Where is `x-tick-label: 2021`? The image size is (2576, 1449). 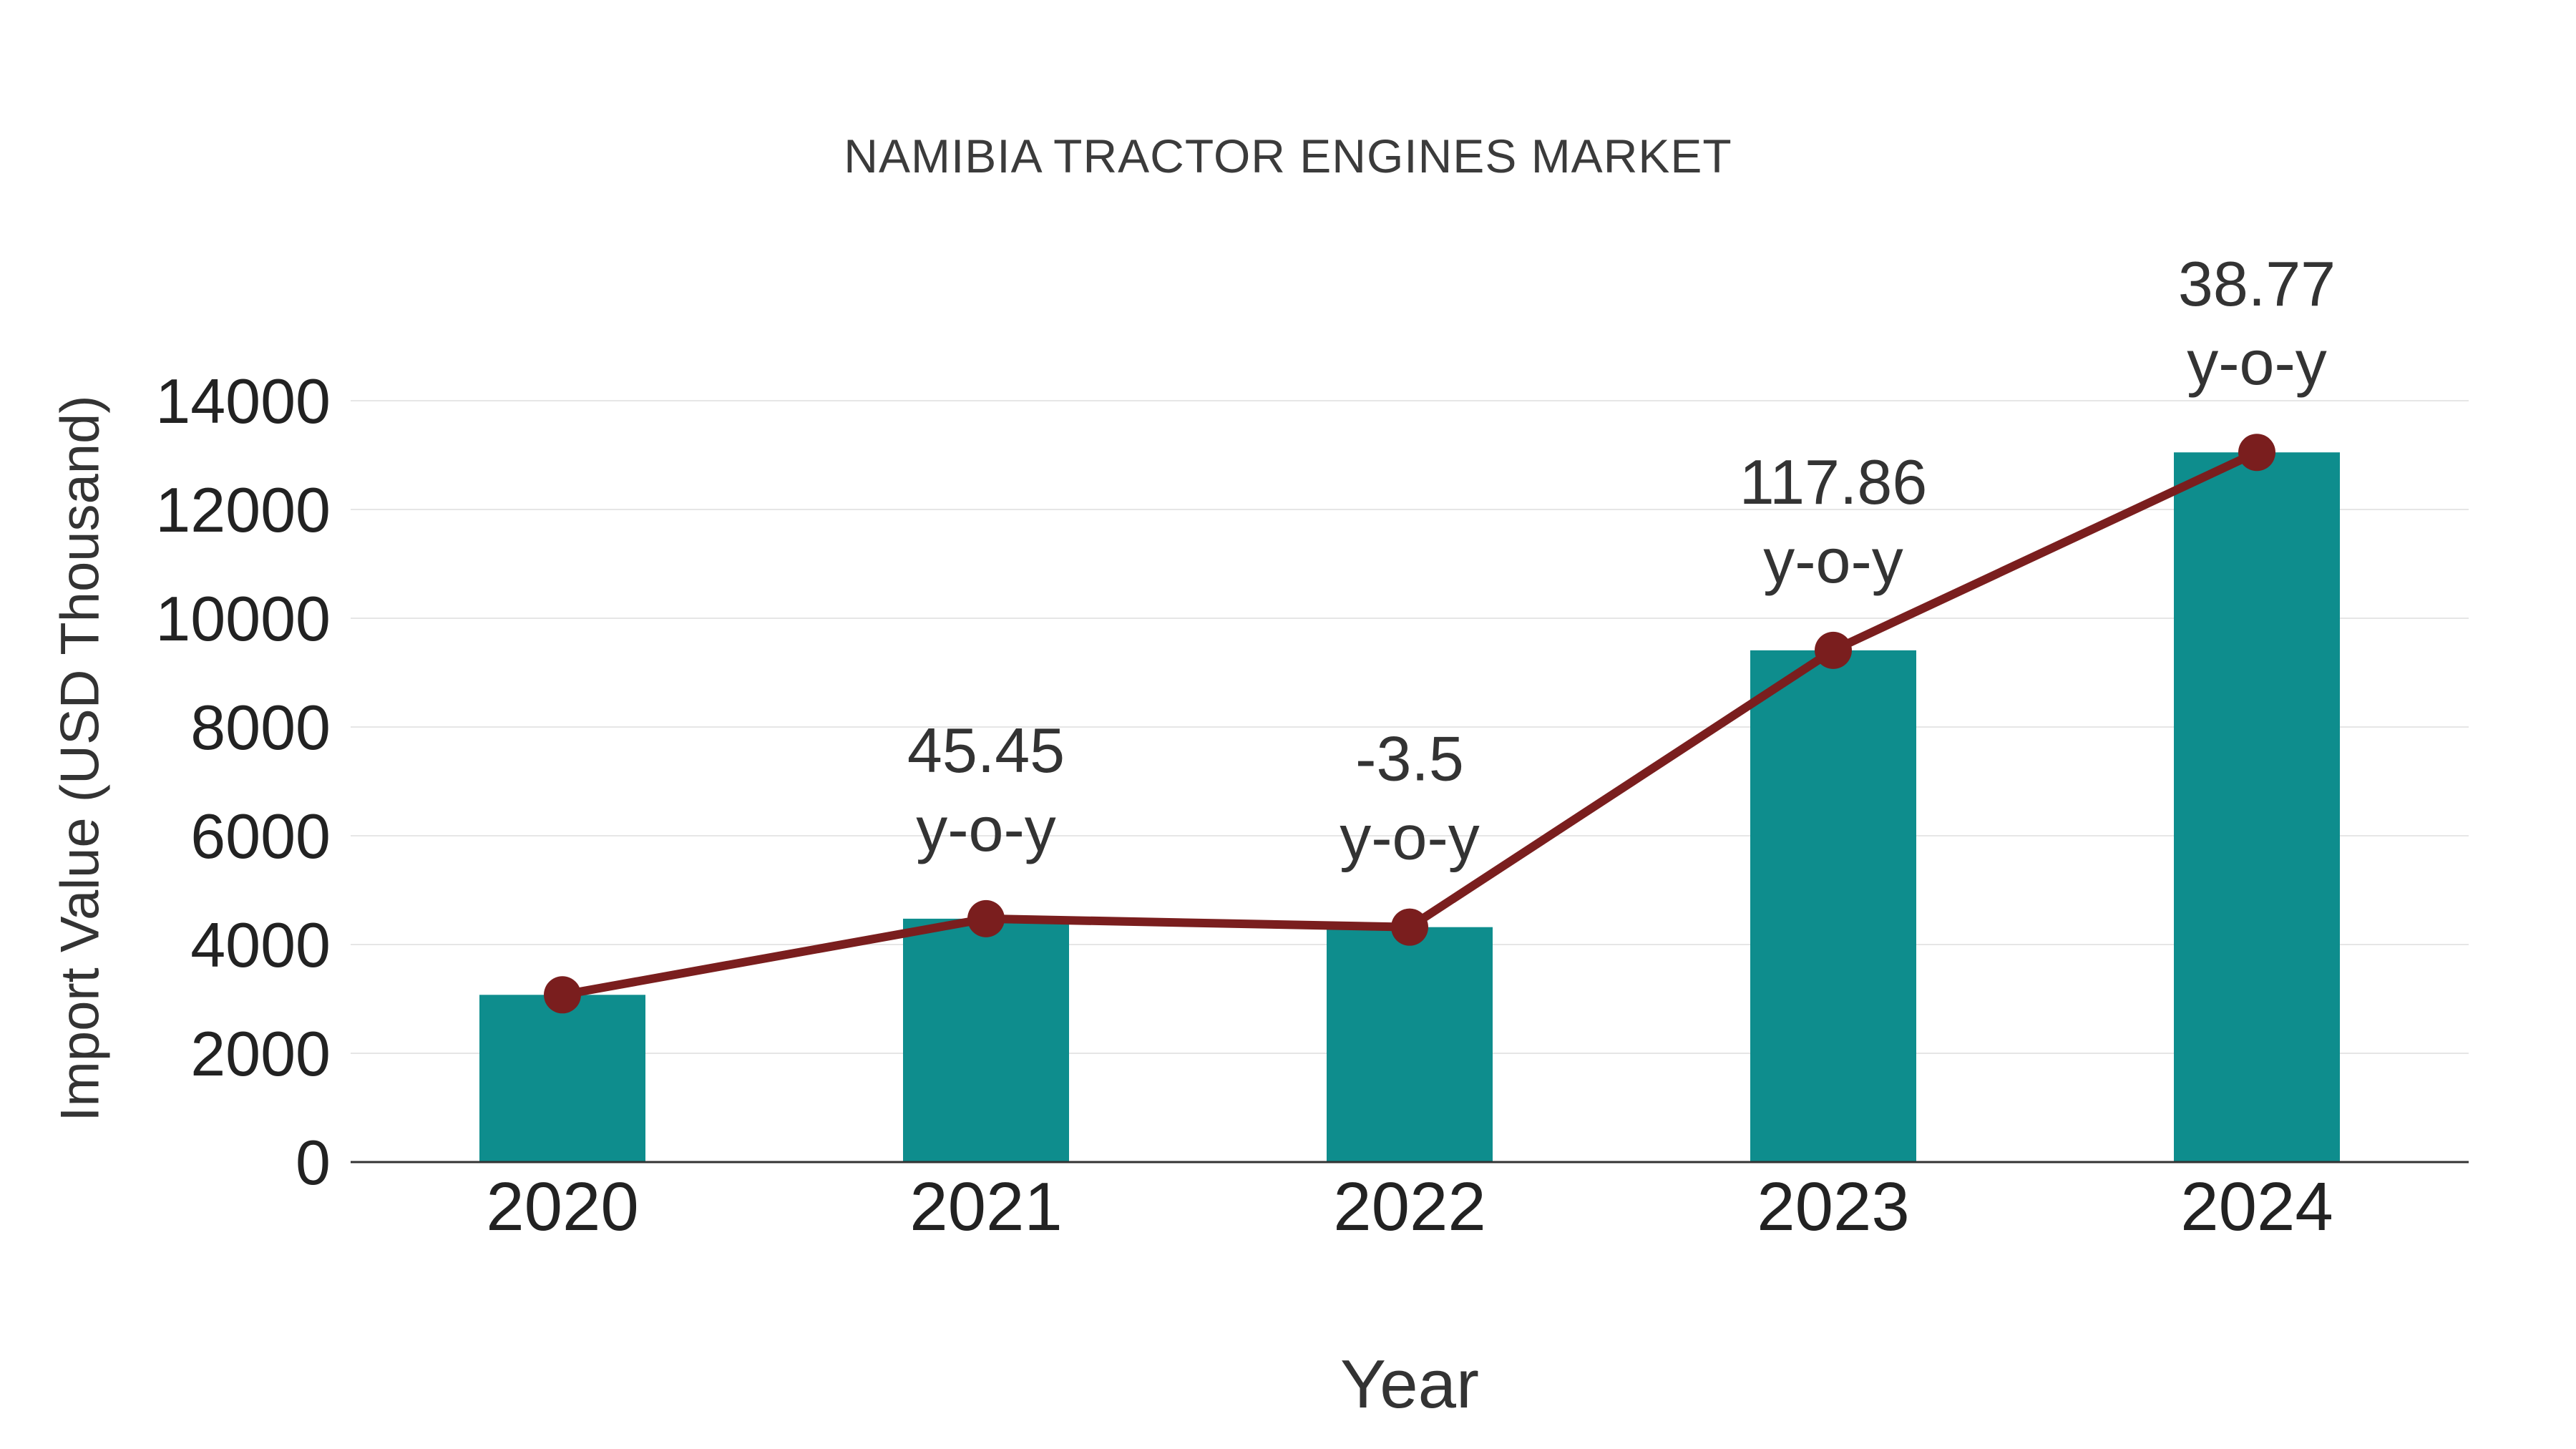 x-tick-label: 2021 is located at coordinates (986, 1207).